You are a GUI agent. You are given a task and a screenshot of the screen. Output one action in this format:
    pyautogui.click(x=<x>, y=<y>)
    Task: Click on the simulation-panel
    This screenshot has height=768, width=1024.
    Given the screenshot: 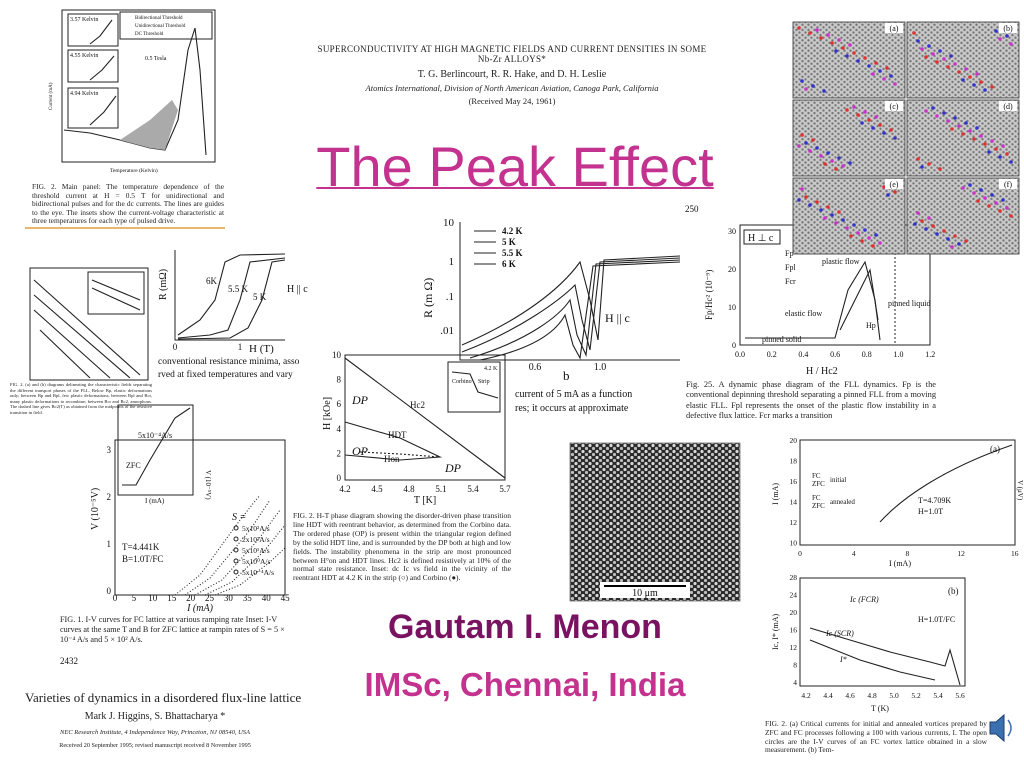 What is the action you would take?
    pyautogui.click(x=963, y=138)
    